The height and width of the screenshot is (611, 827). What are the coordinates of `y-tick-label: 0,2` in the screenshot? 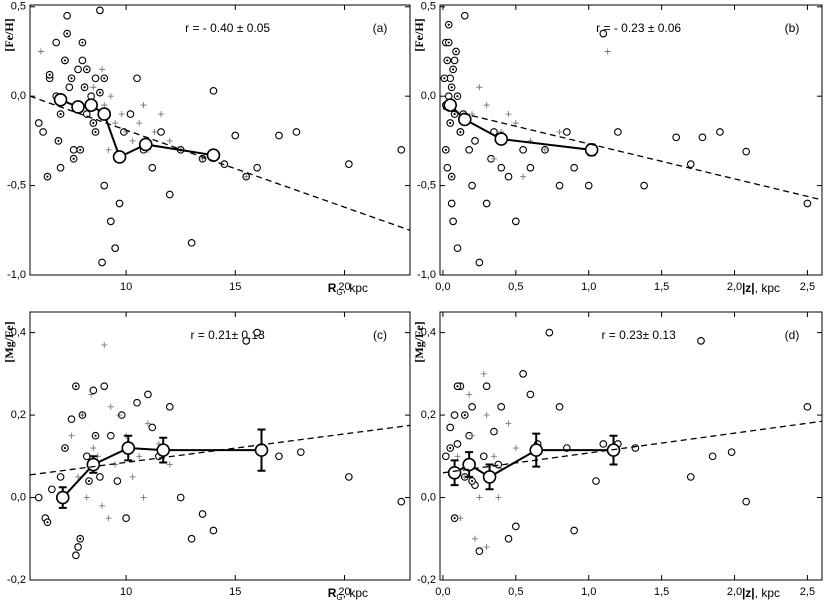 It's located at (428, 415).